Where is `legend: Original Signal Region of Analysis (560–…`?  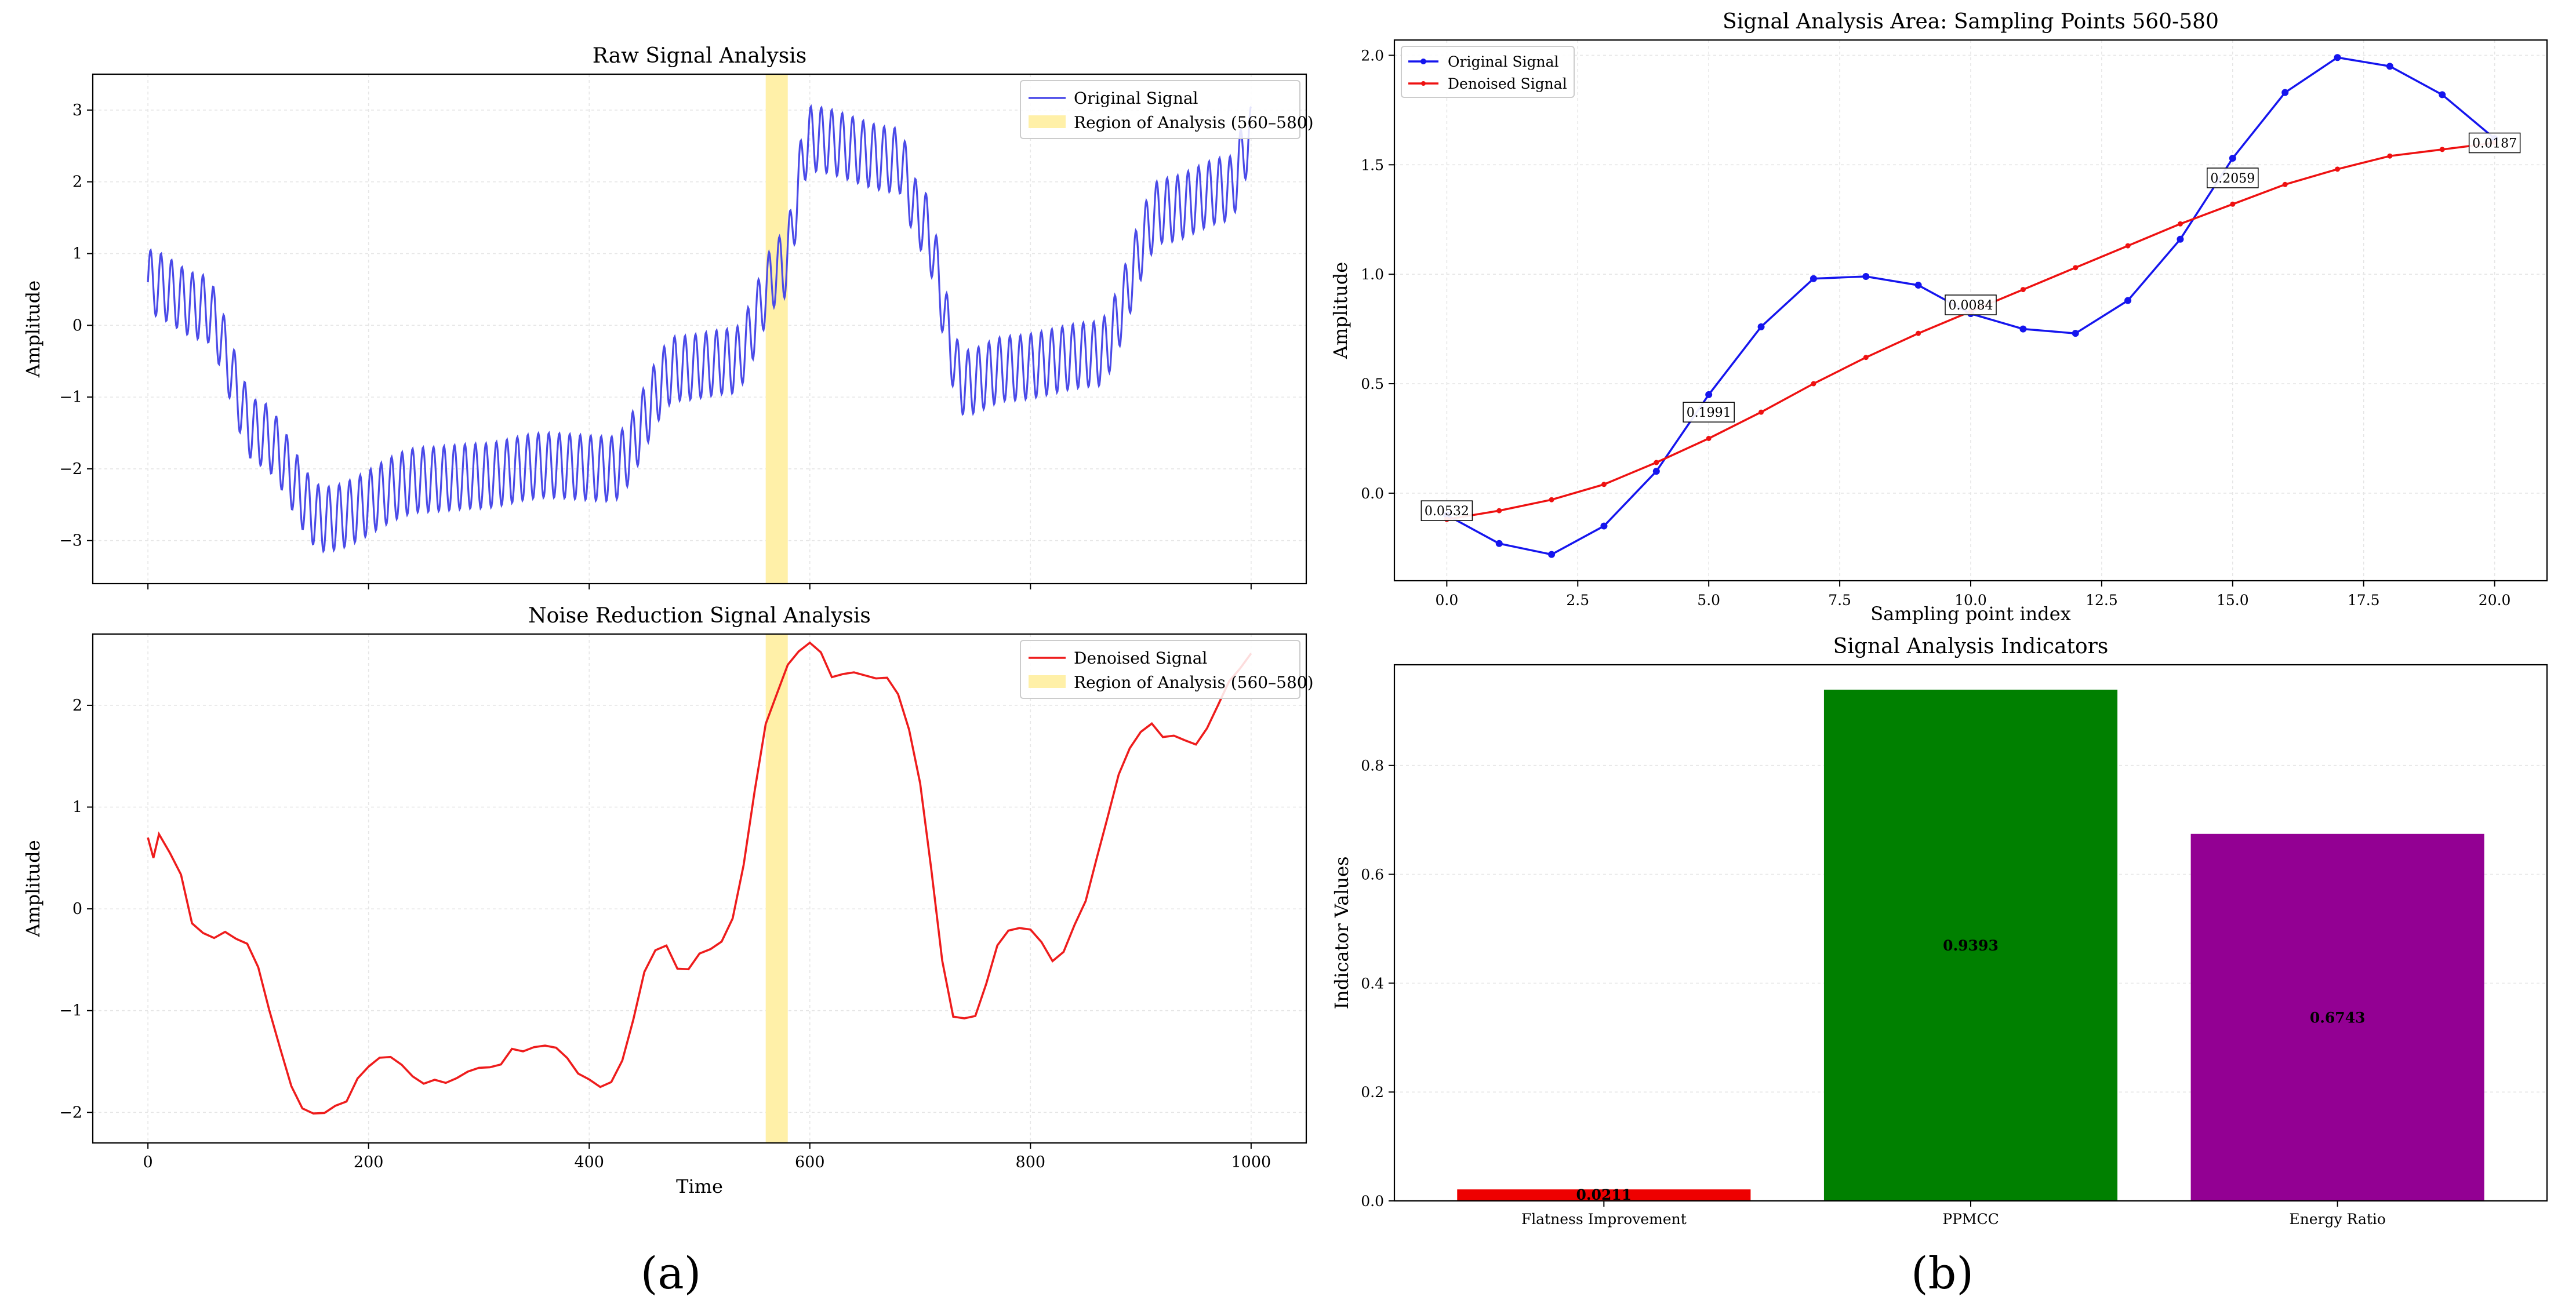
legend: Original Signal Region of Analysis (560–… is located at coordinates (1167, 109).